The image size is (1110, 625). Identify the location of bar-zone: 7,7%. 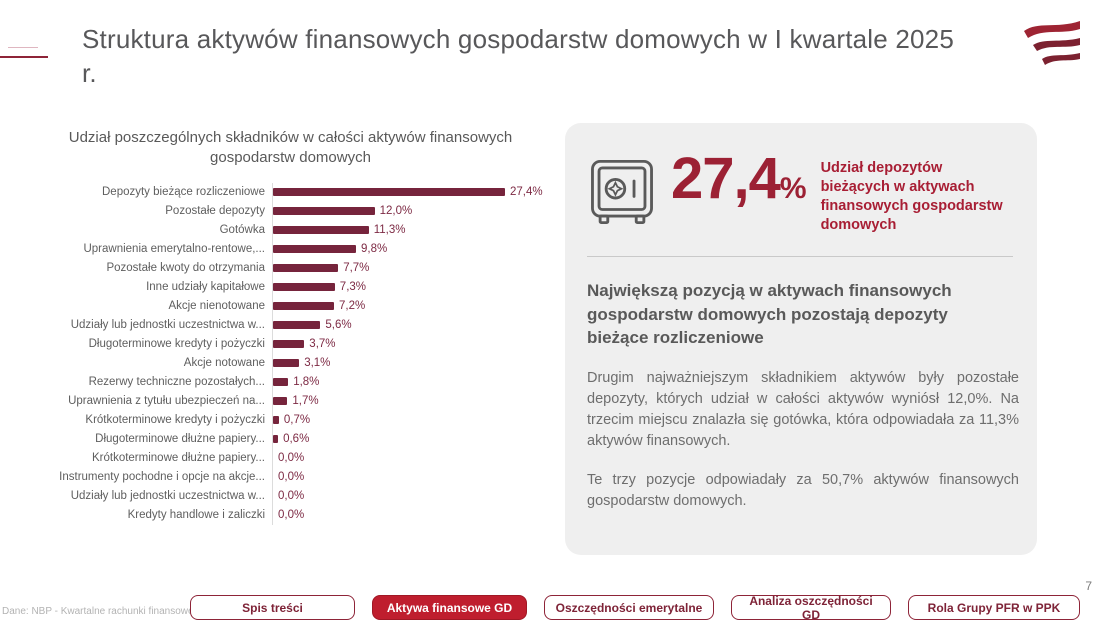
(417, 268).